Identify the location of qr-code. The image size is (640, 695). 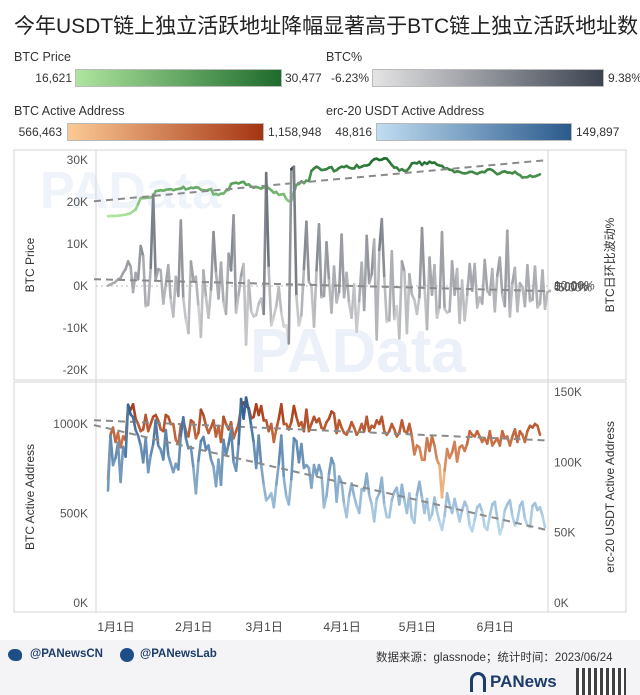
(601, 681).